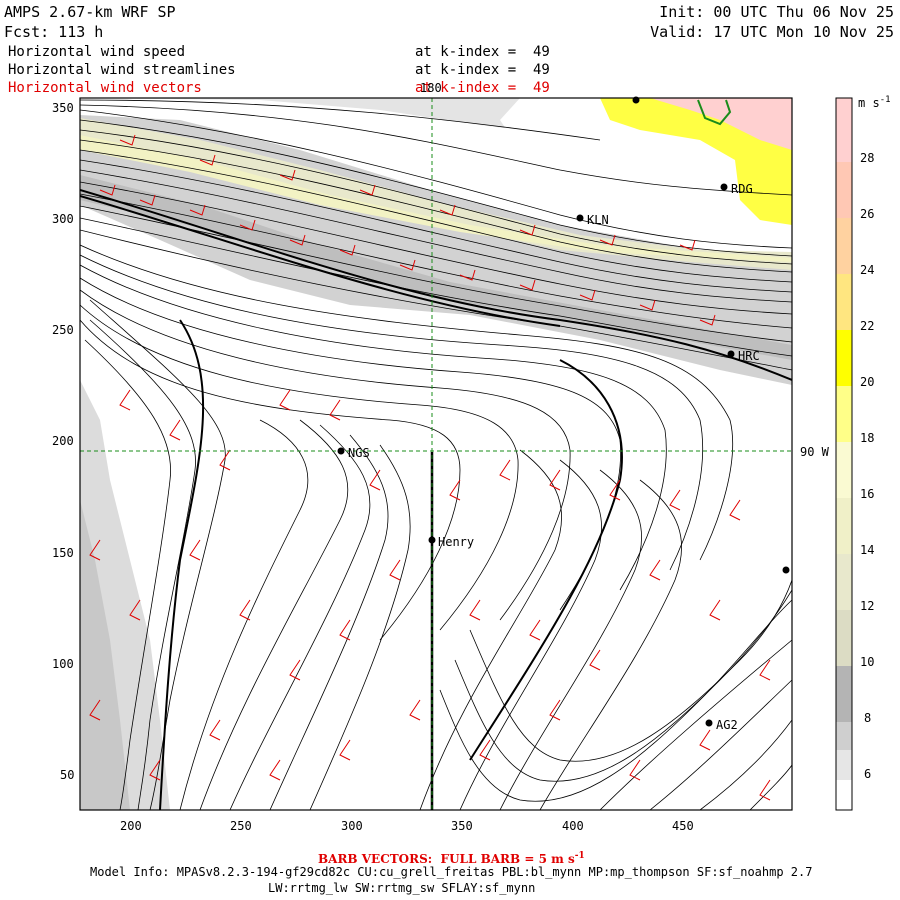 The height and width of the screenshot is (900, 900). Describe the element at coordinates (867, 326) in the screenshot. I see `colorbar-label-22: 22` at that location.